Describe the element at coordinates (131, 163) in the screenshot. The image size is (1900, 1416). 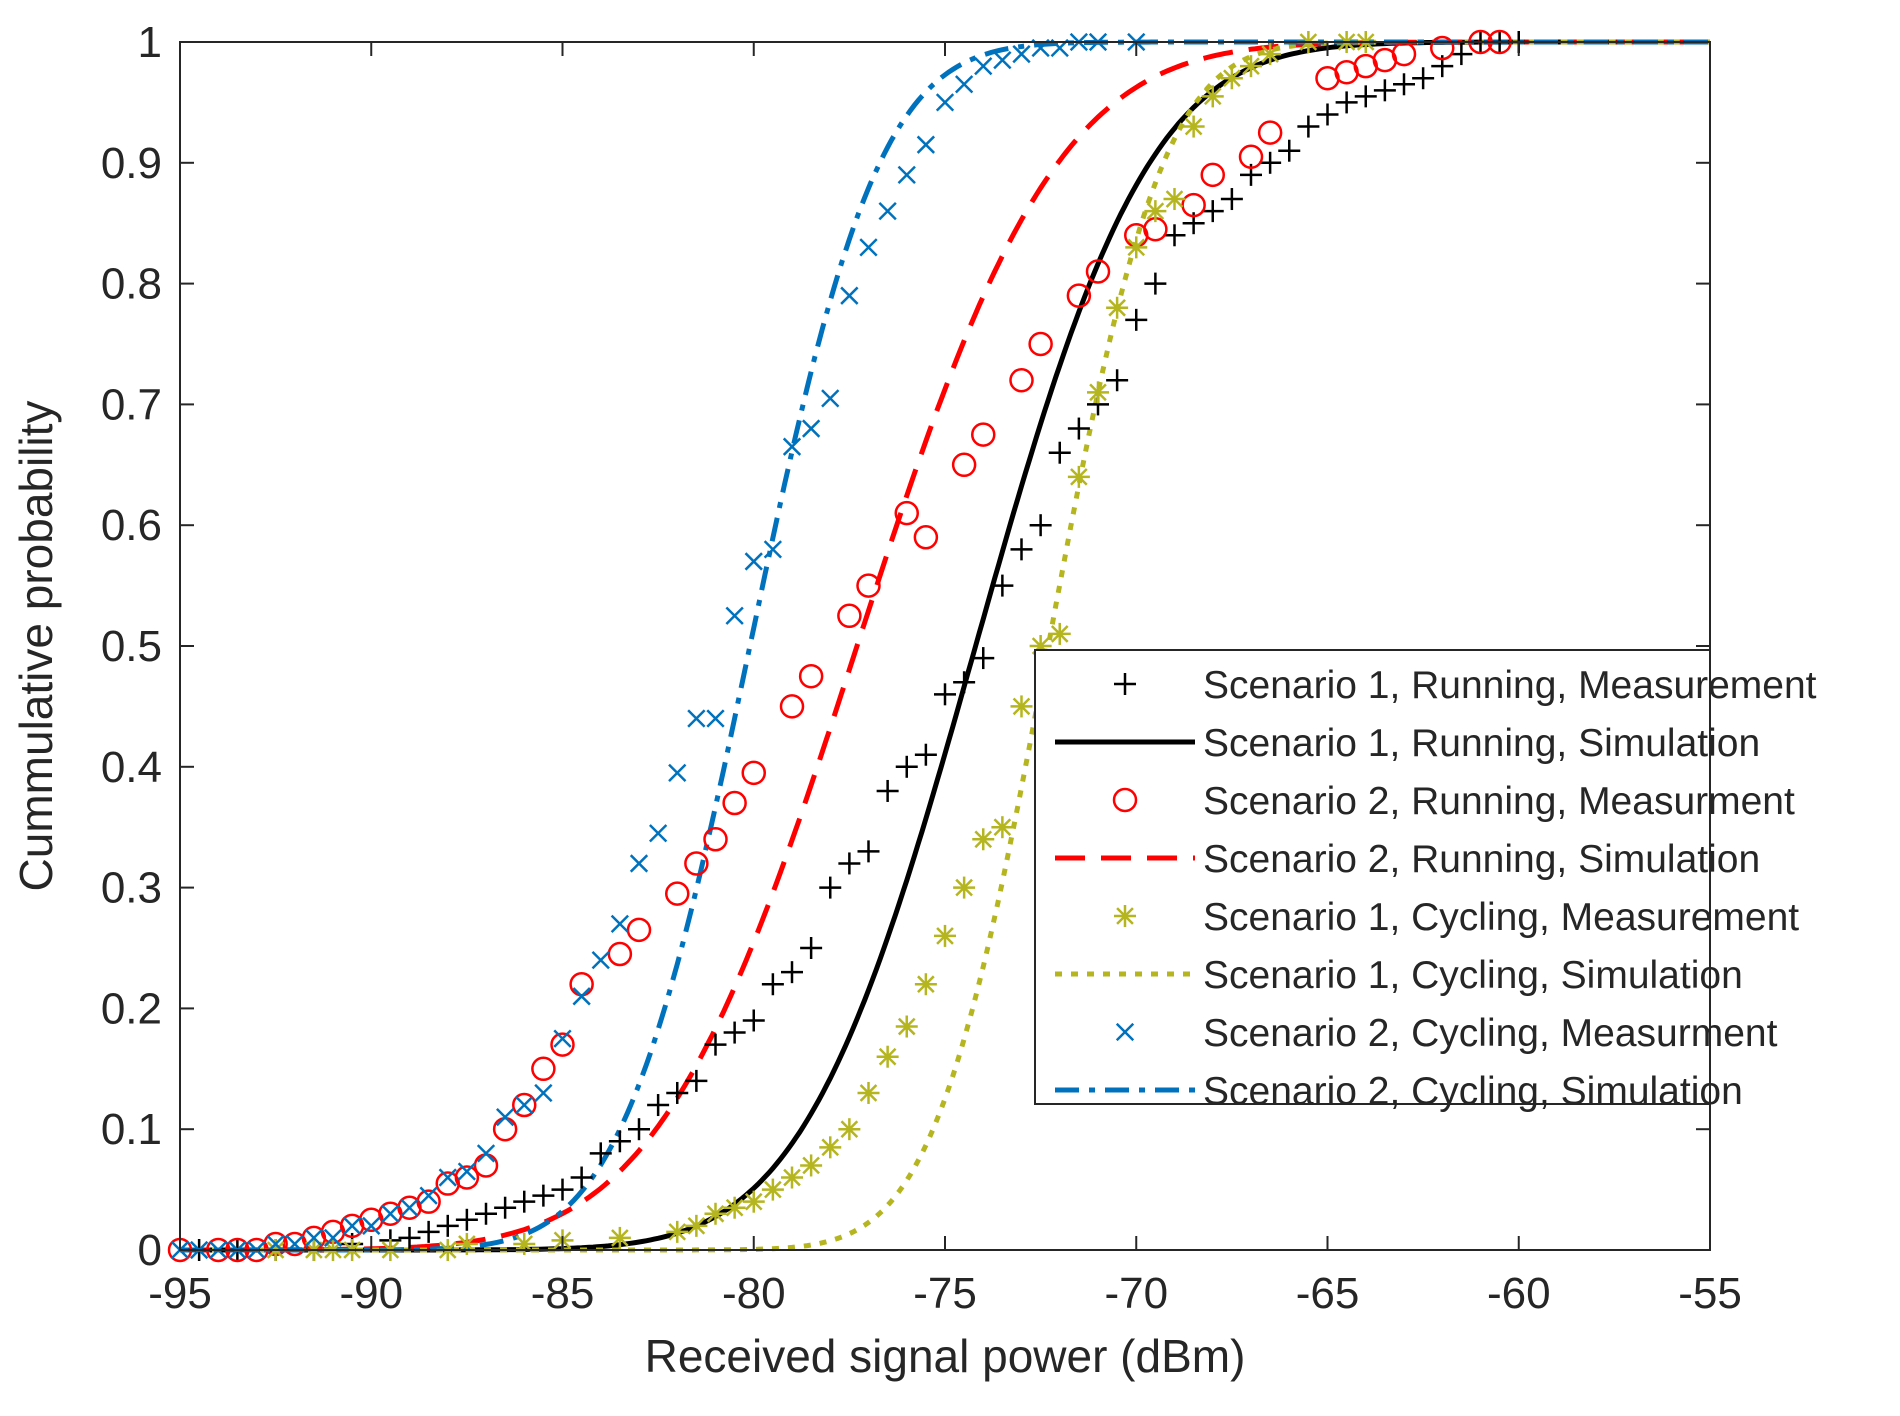
I see `y-tick-label: 0.9` at that location.